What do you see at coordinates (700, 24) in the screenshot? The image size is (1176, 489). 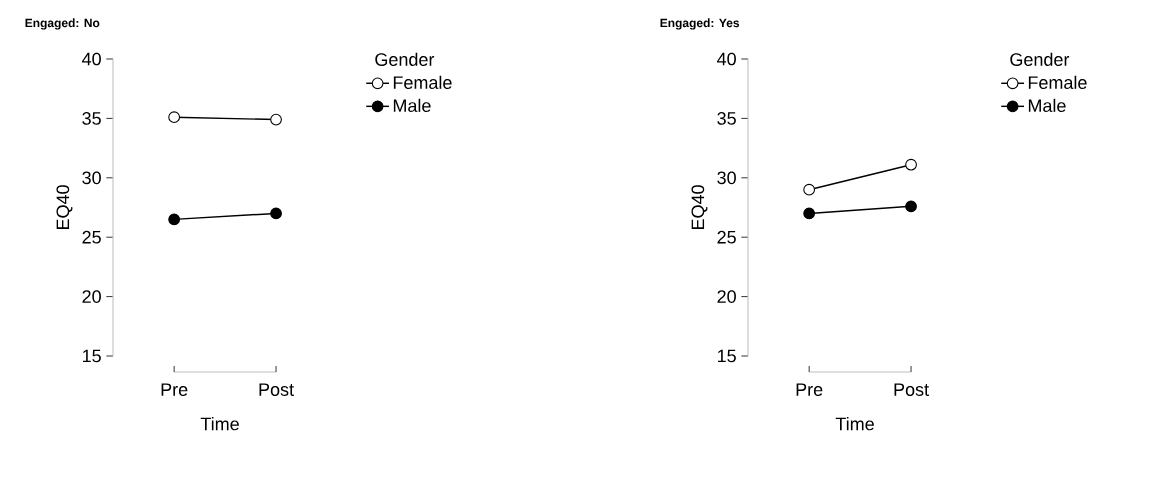 I see `chart-title: Engaged: Yes` at bounding box center [700, 24].